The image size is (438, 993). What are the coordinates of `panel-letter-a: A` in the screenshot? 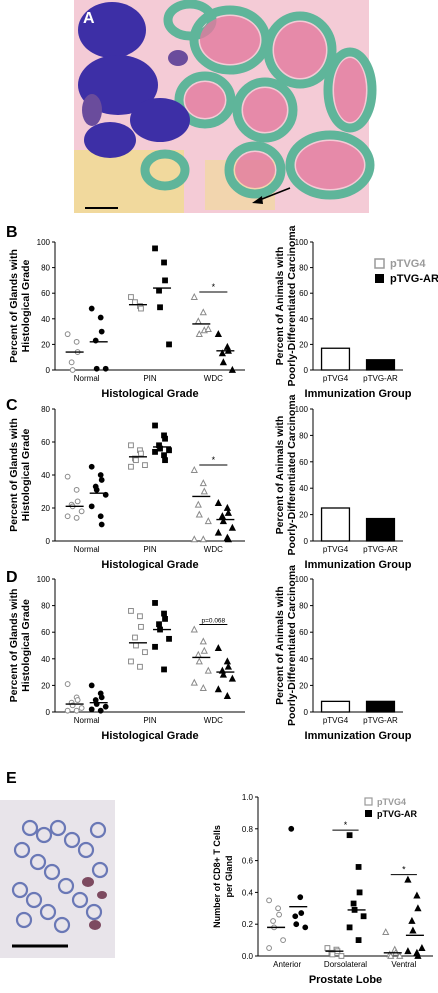 It's located at (89, 18).